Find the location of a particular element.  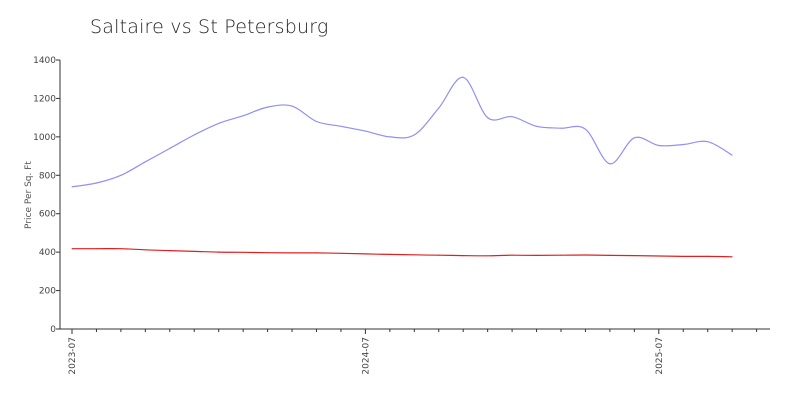

y-tick-label: 1000 is located at coordinates (44, 138).